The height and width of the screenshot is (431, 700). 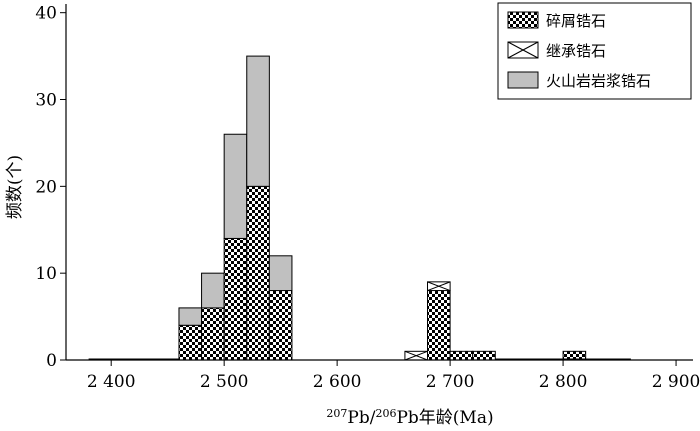 I want to click on x-tick-label-2: 2 600, so click(x=337, y=382).